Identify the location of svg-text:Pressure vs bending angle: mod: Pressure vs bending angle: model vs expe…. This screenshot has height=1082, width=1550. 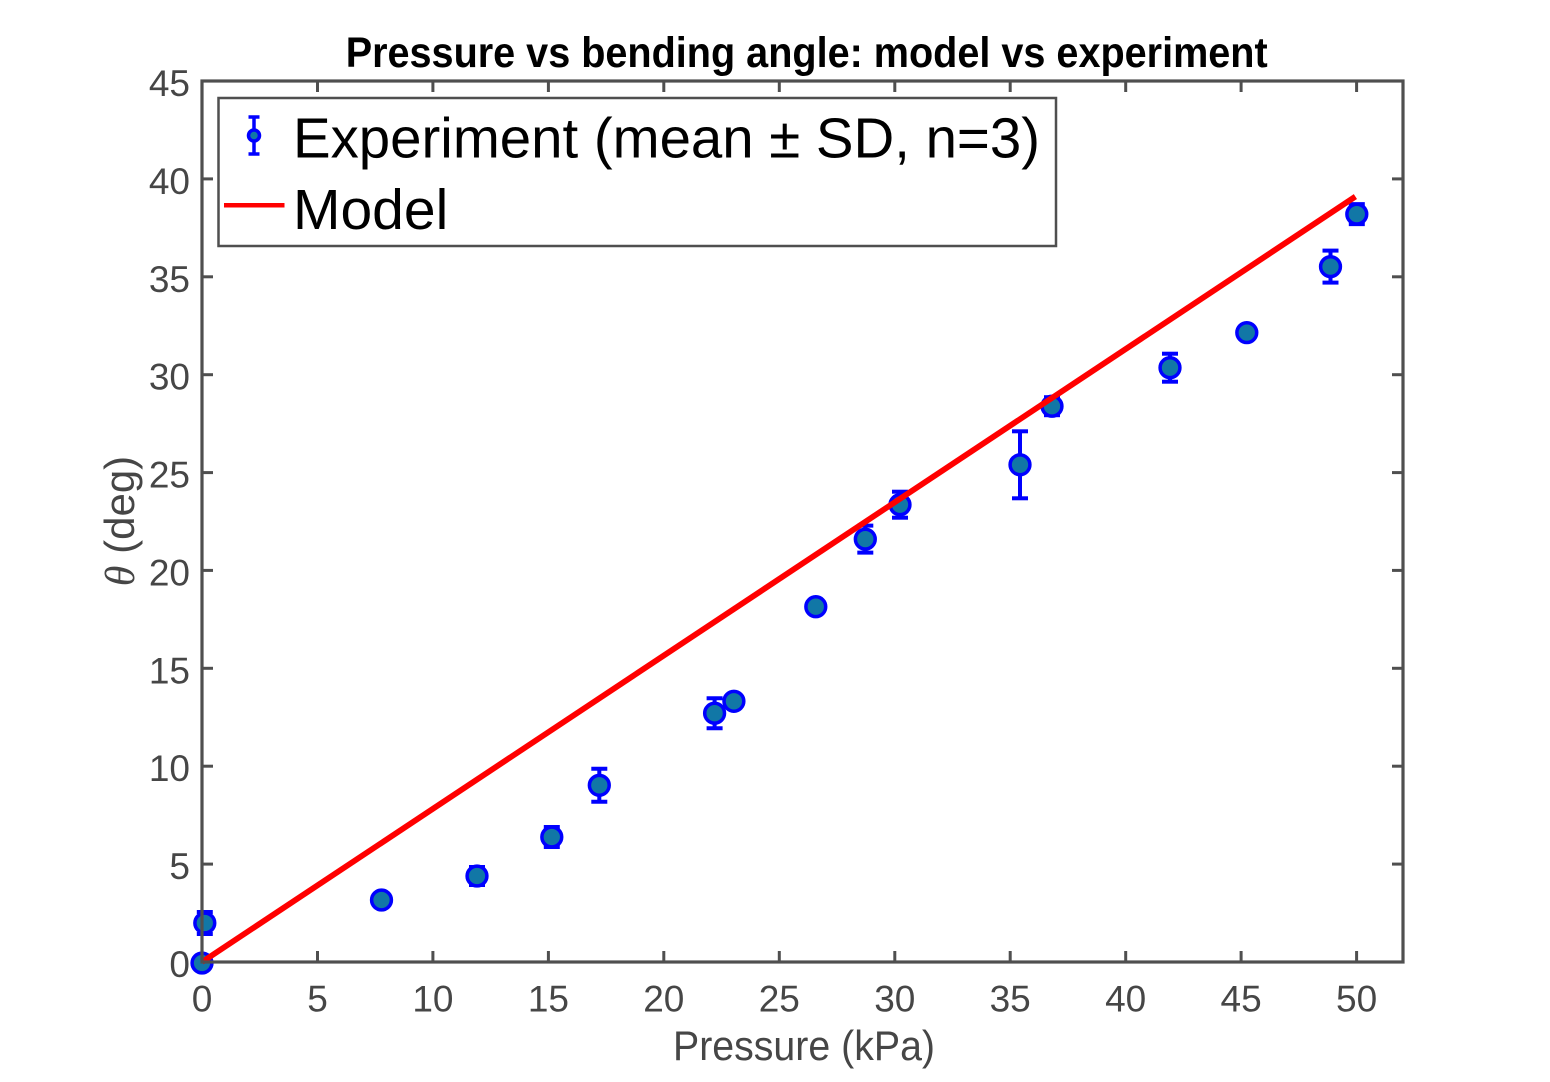
(807, 53).